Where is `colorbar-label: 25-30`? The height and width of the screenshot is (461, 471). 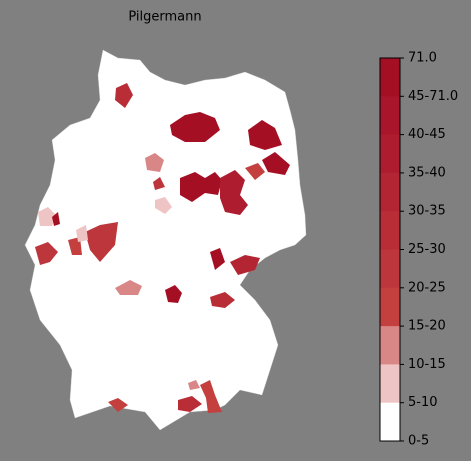 colorbar-label: 25-30 is located at coordinates (427, 249).